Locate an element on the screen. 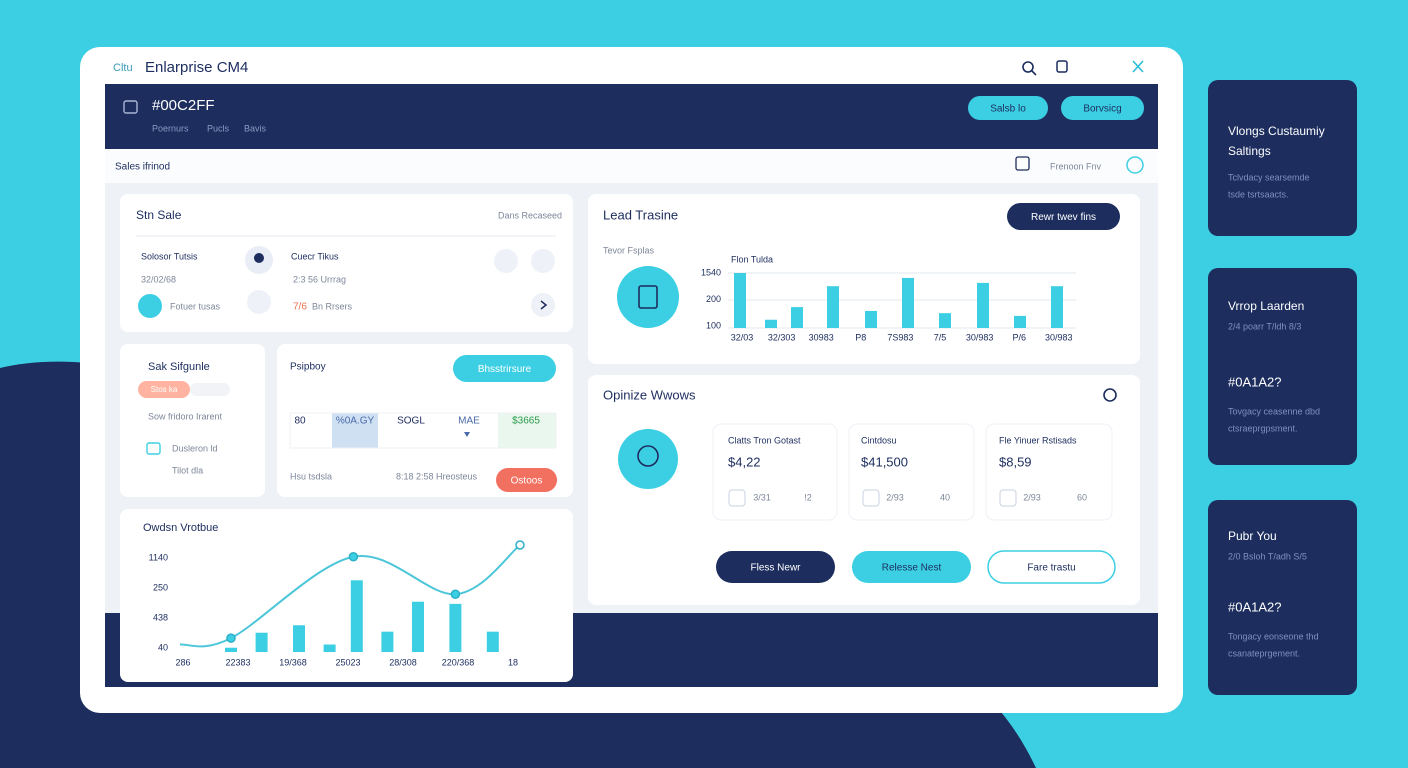 This screenshot has height=768, width=1408. nav-item: Poernurs is located at coordinates (170, 128).